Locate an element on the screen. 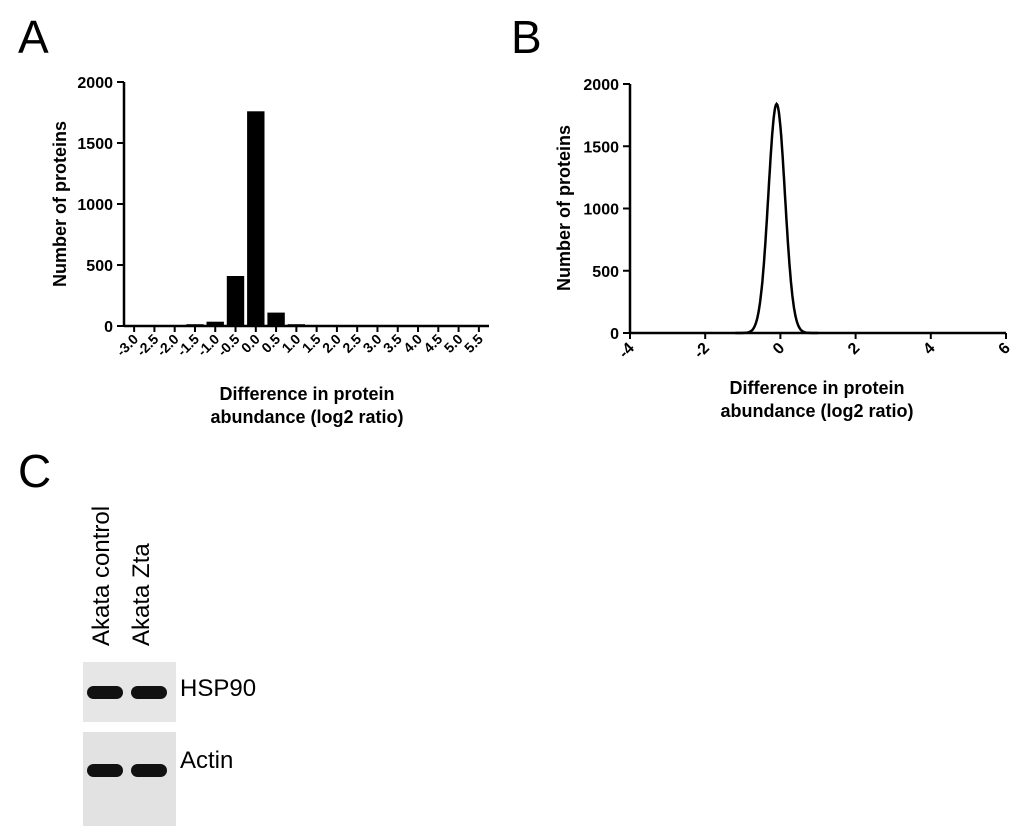  lane-label-zta: Akata Zta is located at coordinates (141, 594).